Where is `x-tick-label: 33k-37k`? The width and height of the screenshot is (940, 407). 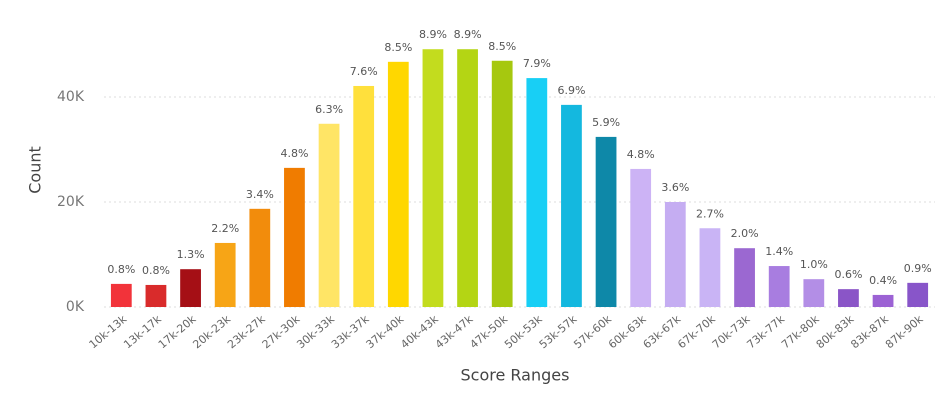 x-tick-label: 33k-37k is located at coordinates (350, 331).